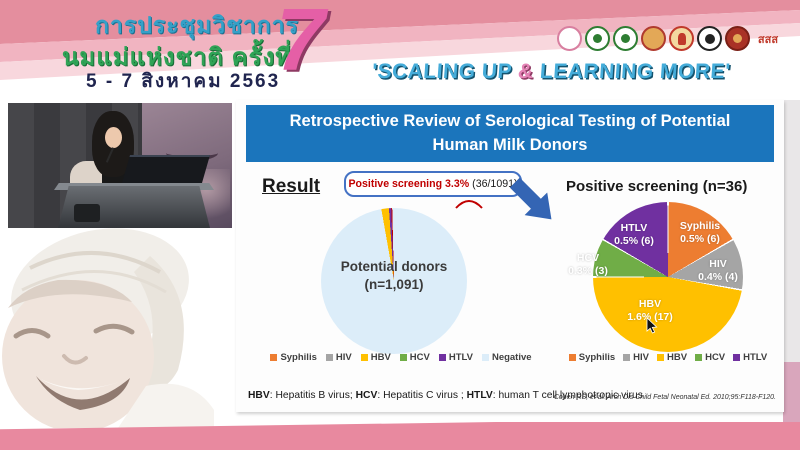 This screenshot has width=800, height=450. Describe the element at coordinates (634, 228) in the screenshot. I see `slice-htlv-name: HTLV` at that location.